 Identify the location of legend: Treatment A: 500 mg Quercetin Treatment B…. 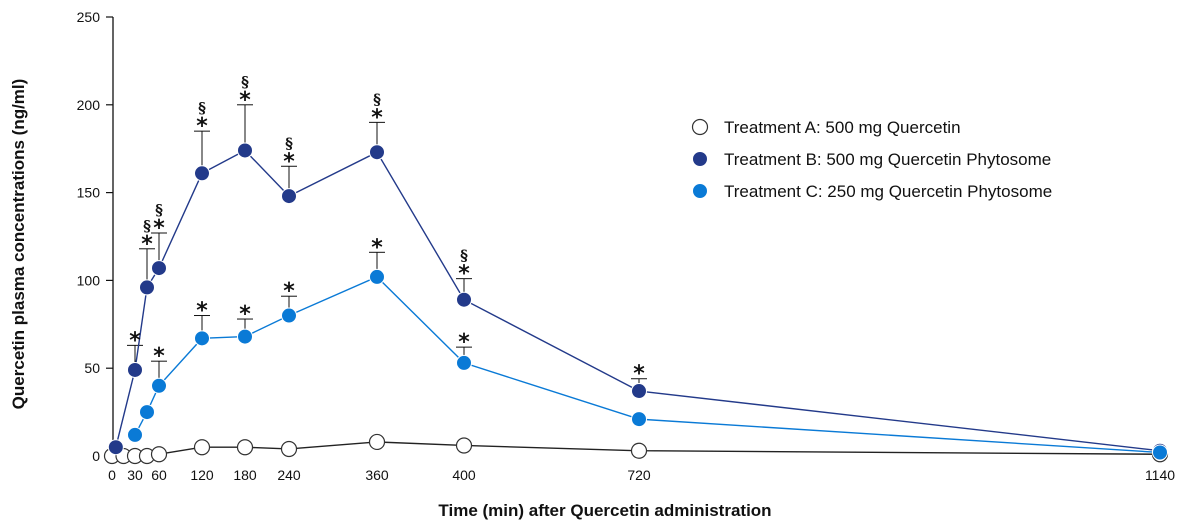
(871, 159).